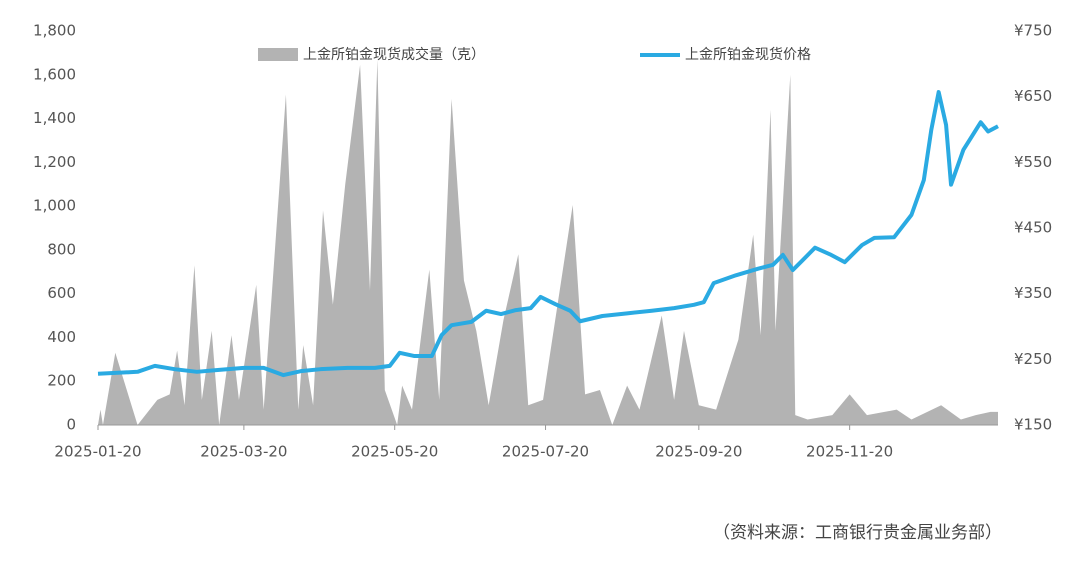 Image resolution: width=1080 pixels, height=571 pixels. I want to click on y-tick-label: 1,600, so click(54, 74).